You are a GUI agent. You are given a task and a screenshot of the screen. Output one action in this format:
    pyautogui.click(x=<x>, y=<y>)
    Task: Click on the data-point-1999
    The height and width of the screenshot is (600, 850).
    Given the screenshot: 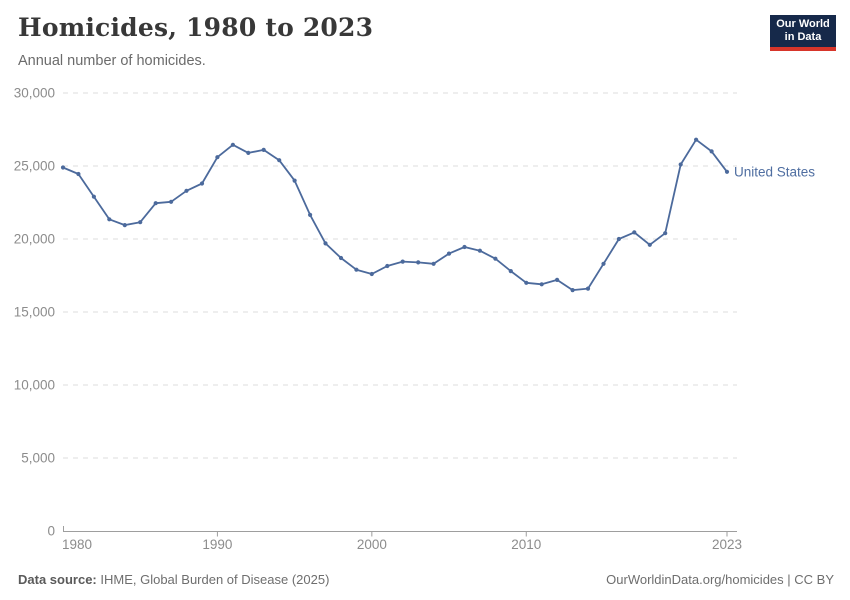 What is the action you would take?
    pyautogui.click(x=356, y=269)
    